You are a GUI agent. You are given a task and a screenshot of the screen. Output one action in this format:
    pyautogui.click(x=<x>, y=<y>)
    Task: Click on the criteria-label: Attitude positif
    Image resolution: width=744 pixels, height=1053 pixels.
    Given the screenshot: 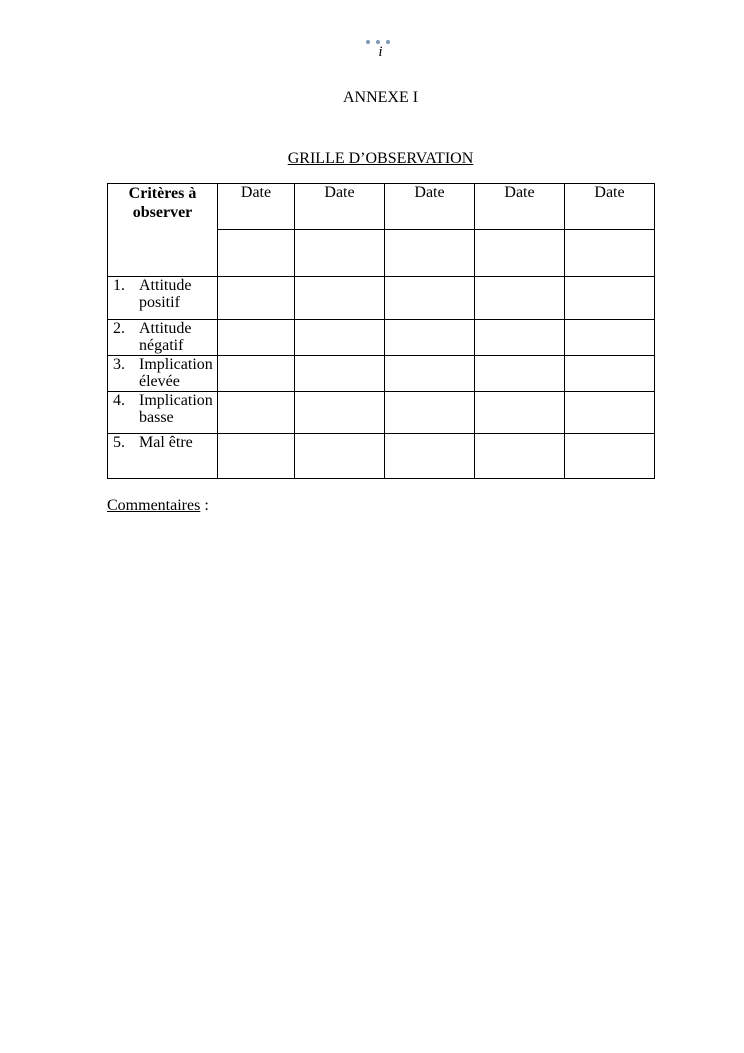 What is the action you would take?
    pyautogui.click(x=165, y=294)
    